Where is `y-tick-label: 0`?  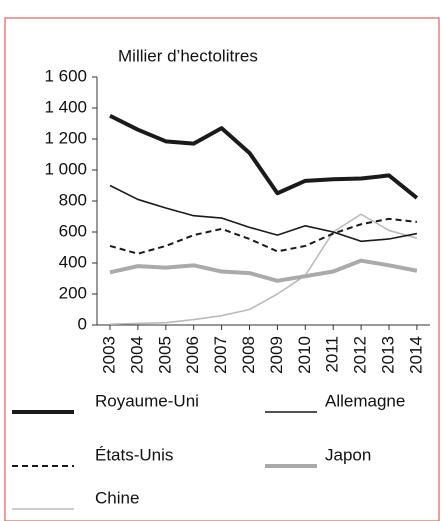 y-tick-label: 0 is located at coordinates (82, 323).